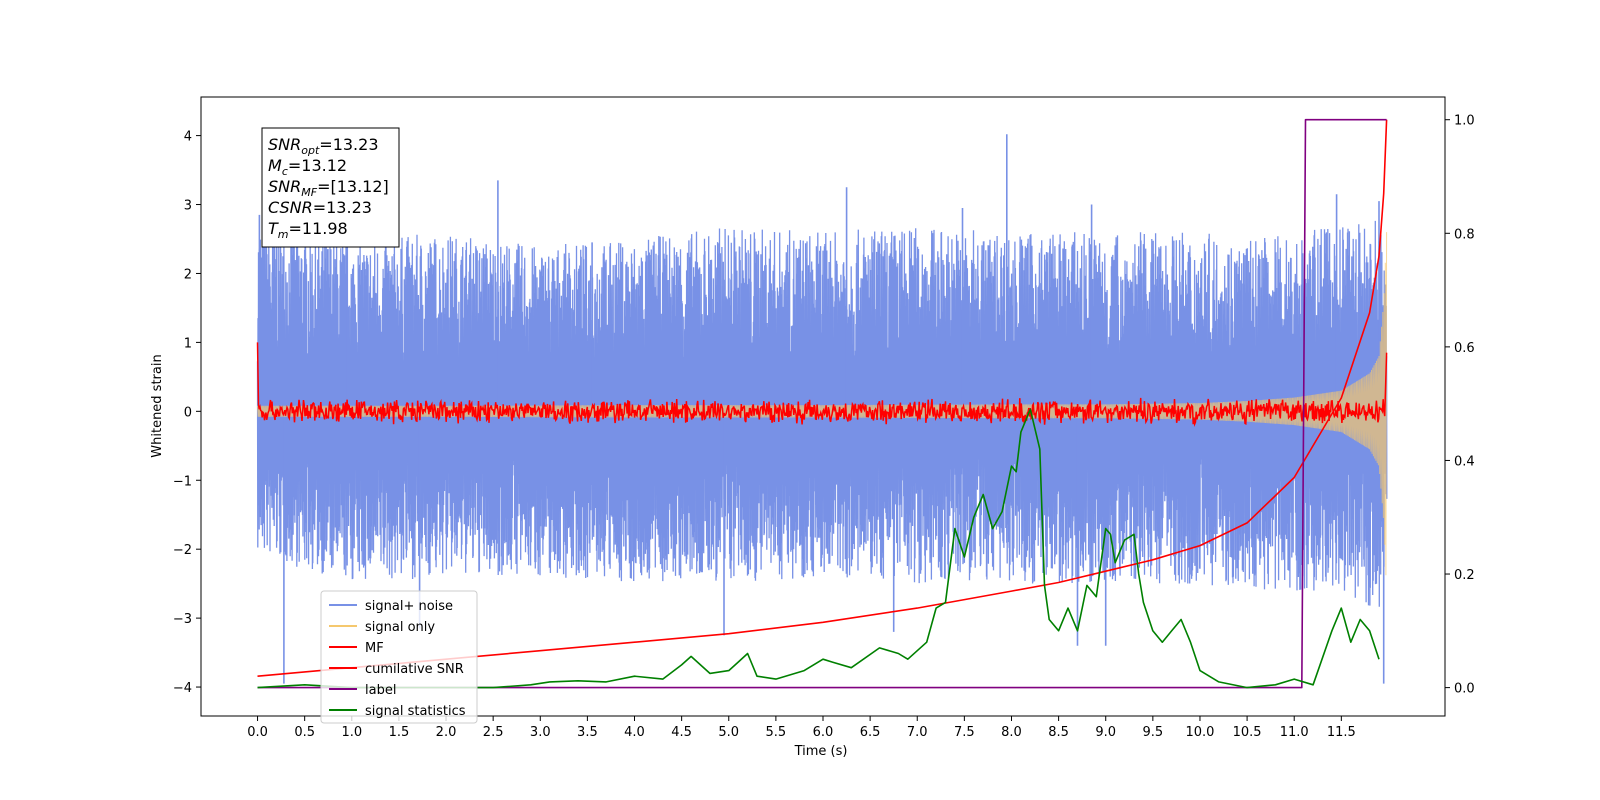 This screenshot has height=800, width=1600. Describe the element at coordinates (822, 384) in the screenshot. I see `series-mf-line` at that location.